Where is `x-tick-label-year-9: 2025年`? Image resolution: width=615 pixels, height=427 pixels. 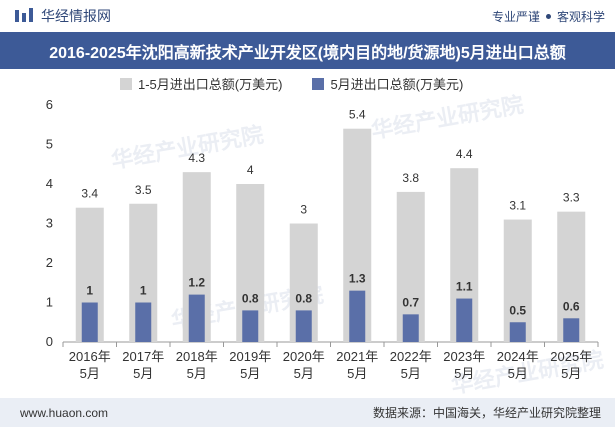
x-tick-label-year-9: 2025年 is located at coordinates (571, 356).